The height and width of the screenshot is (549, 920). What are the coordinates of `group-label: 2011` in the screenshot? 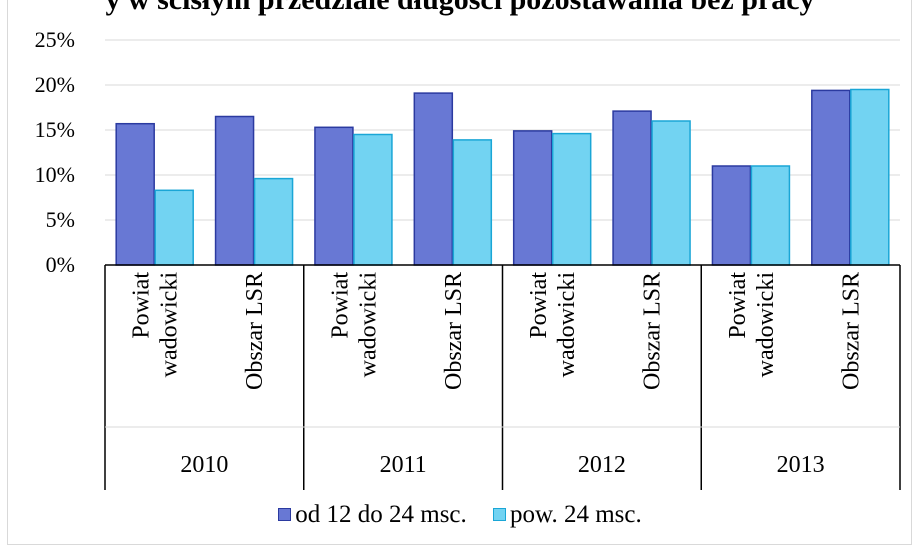 It's located at (403, 465).